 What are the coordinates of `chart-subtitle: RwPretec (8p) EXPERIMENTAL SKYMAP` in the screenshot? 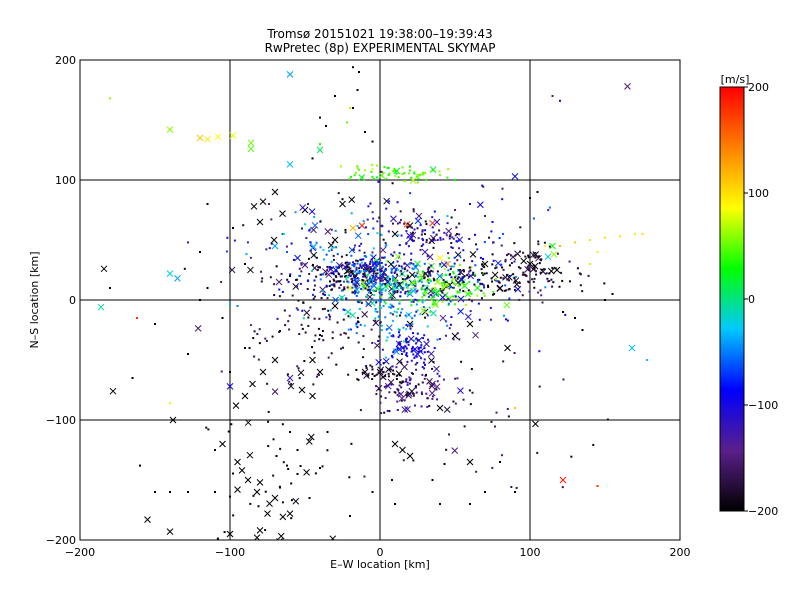 It's located at (380, 48).